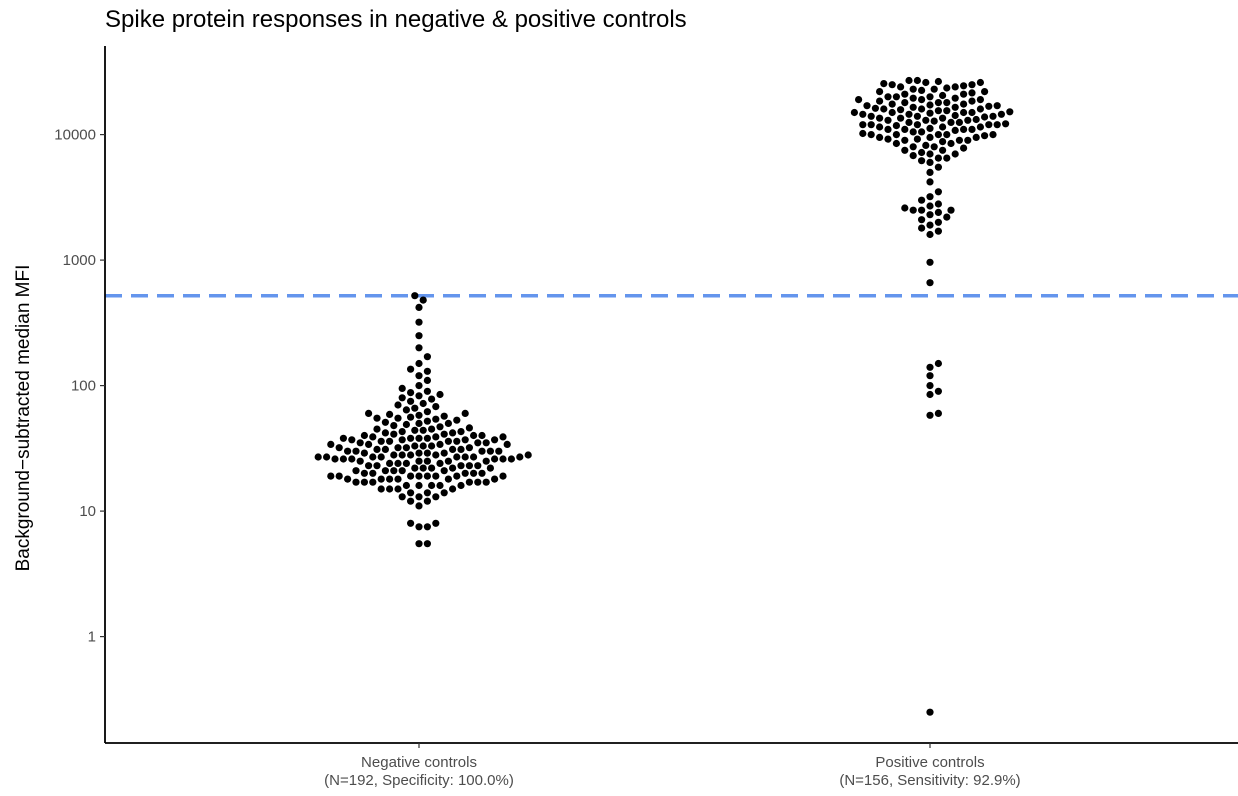 Image resolution: width=1238 pixels, height=796 pixels. What do you see at coordinates (83, 386) in the screenshot?
I see `y-tick-label: 100` at bounding box center [83, 386].